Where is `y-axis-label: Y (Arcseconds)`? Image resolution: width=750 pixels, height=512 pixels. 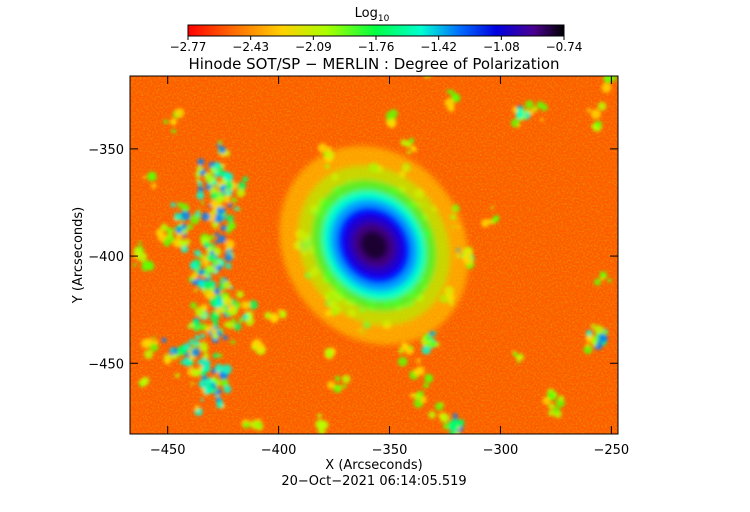 y-axis-label: Y (Arcseconds) is located at coordinates (78, 255).